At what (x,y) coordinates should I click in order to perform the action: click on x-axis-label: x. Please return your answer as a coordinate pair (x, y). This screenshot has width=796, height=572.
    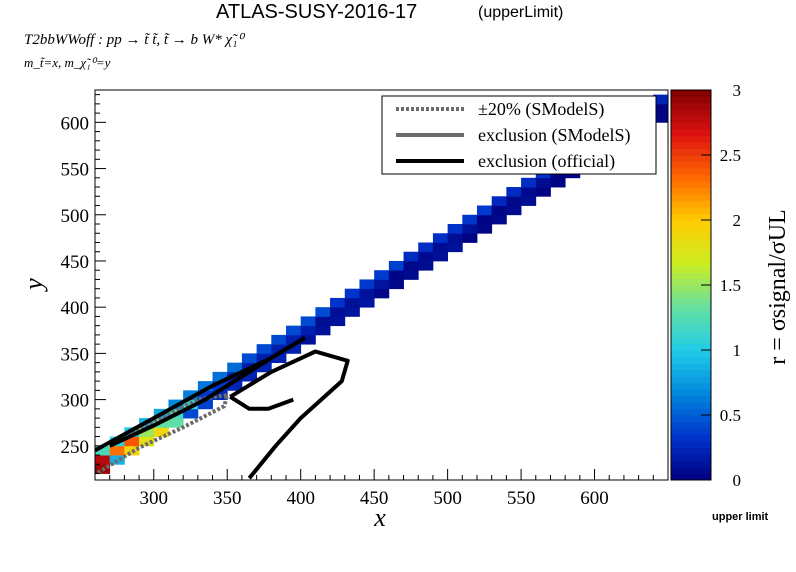
    Looking at the image, I should click on (379, 517).